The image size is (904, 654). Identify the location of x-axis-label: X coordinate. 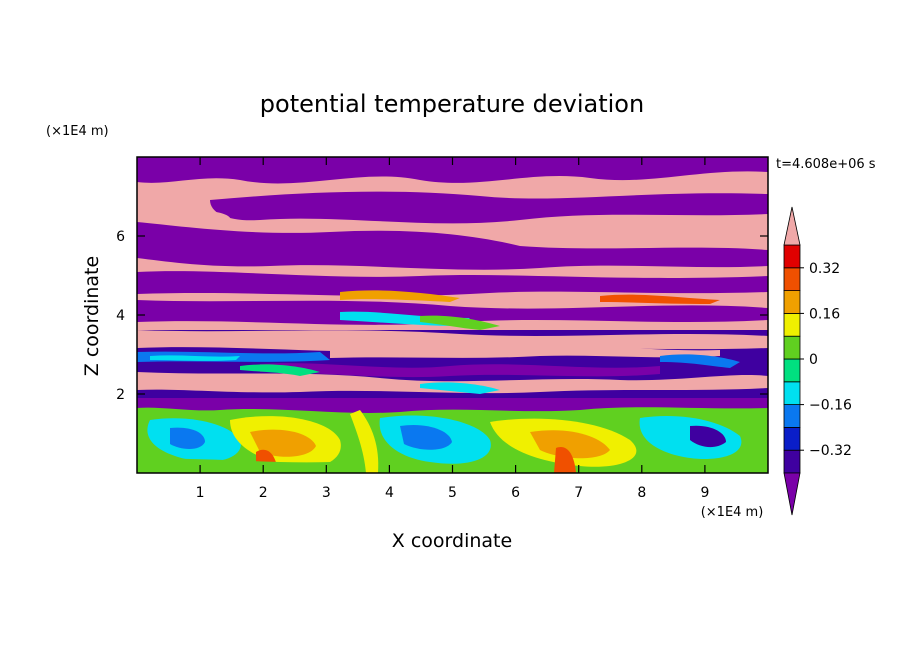
(452, 541).